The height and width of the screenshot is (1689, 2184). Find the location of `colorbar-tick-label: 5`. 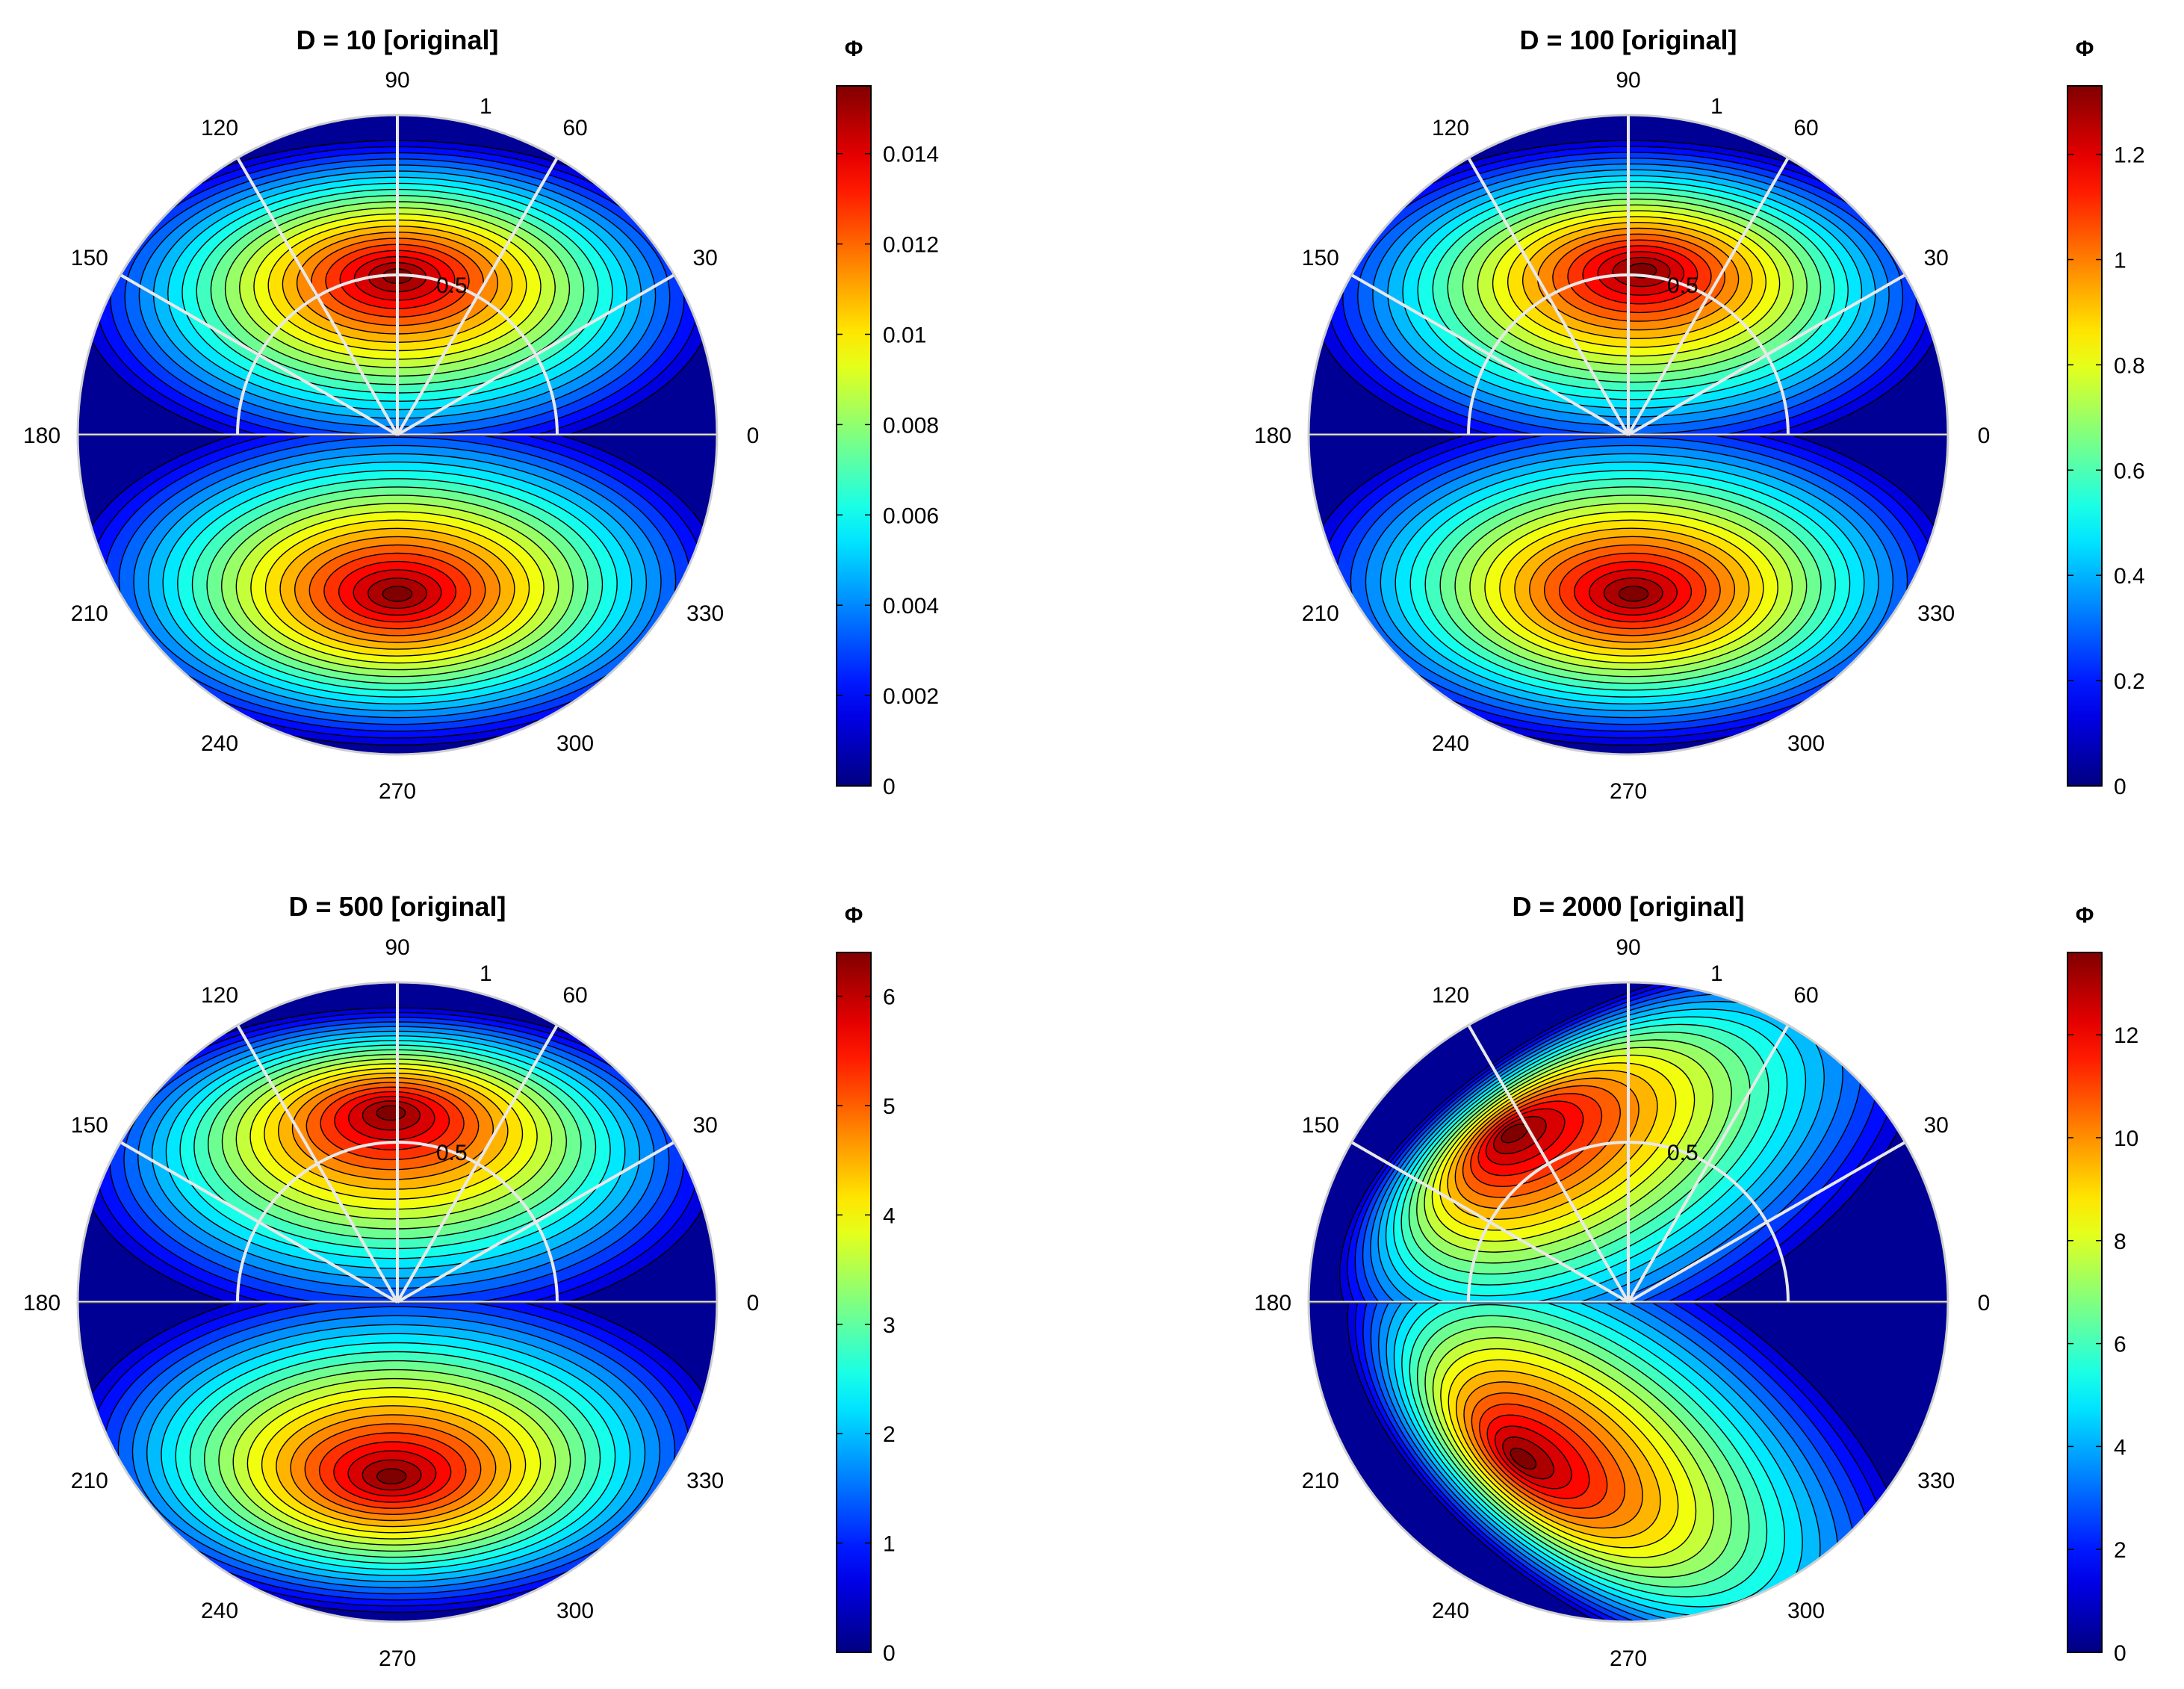

colorbar-tick-label: 5 is located at coordinates (889, 1106).